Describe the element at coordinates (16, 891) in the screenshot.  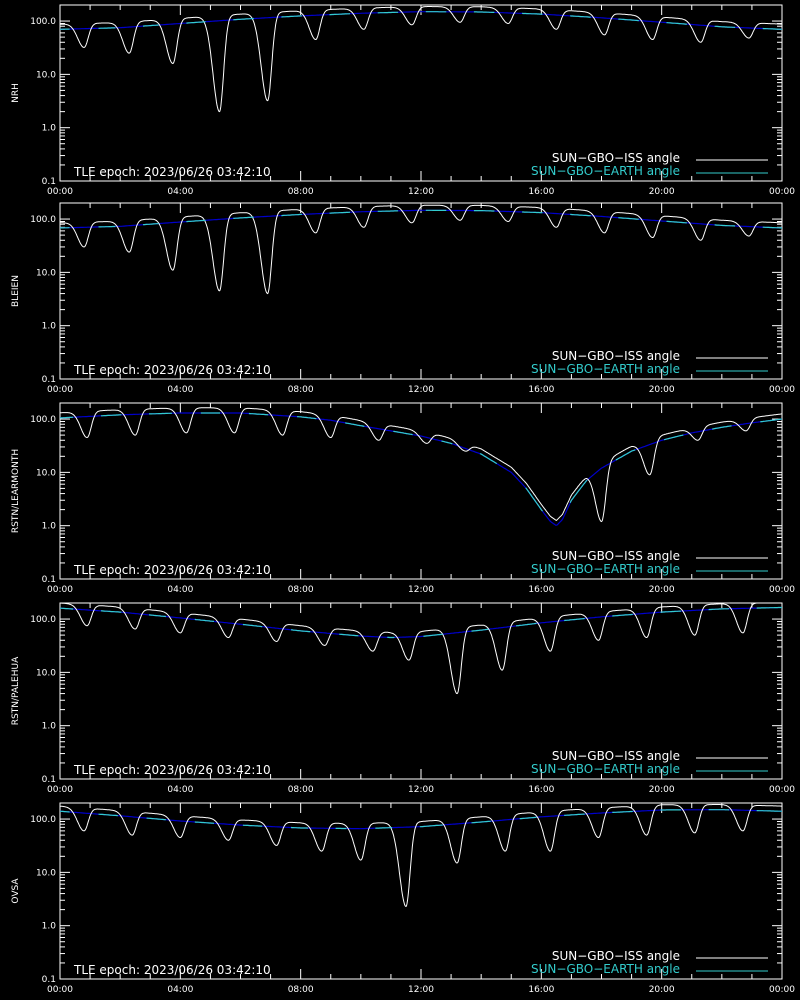
I see `y-axis-label: OVSA` at that location.